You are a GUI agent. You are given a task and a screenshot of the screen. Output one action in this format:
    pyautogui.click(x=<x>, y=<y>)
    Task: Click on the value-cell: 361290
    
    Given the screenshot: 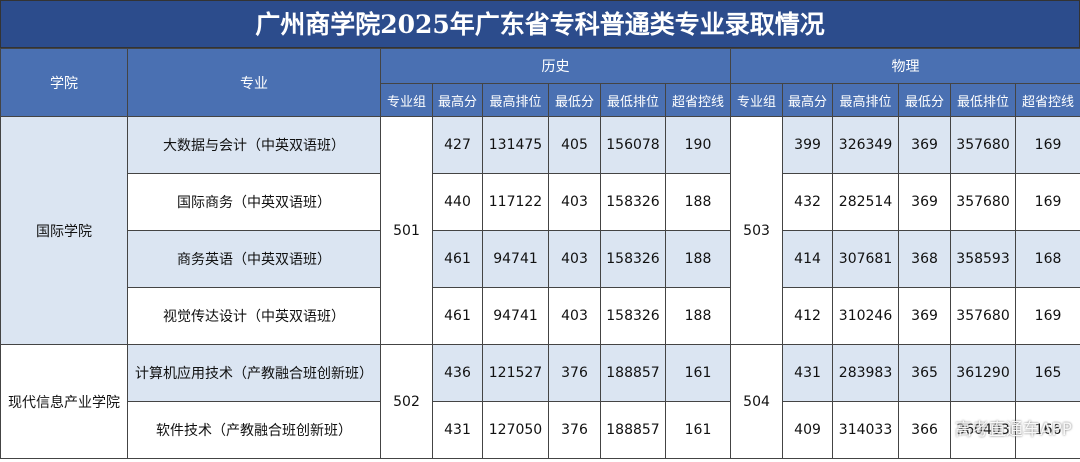 What is the action you would take?
    pyautogui.click(x=983, y=373)
    